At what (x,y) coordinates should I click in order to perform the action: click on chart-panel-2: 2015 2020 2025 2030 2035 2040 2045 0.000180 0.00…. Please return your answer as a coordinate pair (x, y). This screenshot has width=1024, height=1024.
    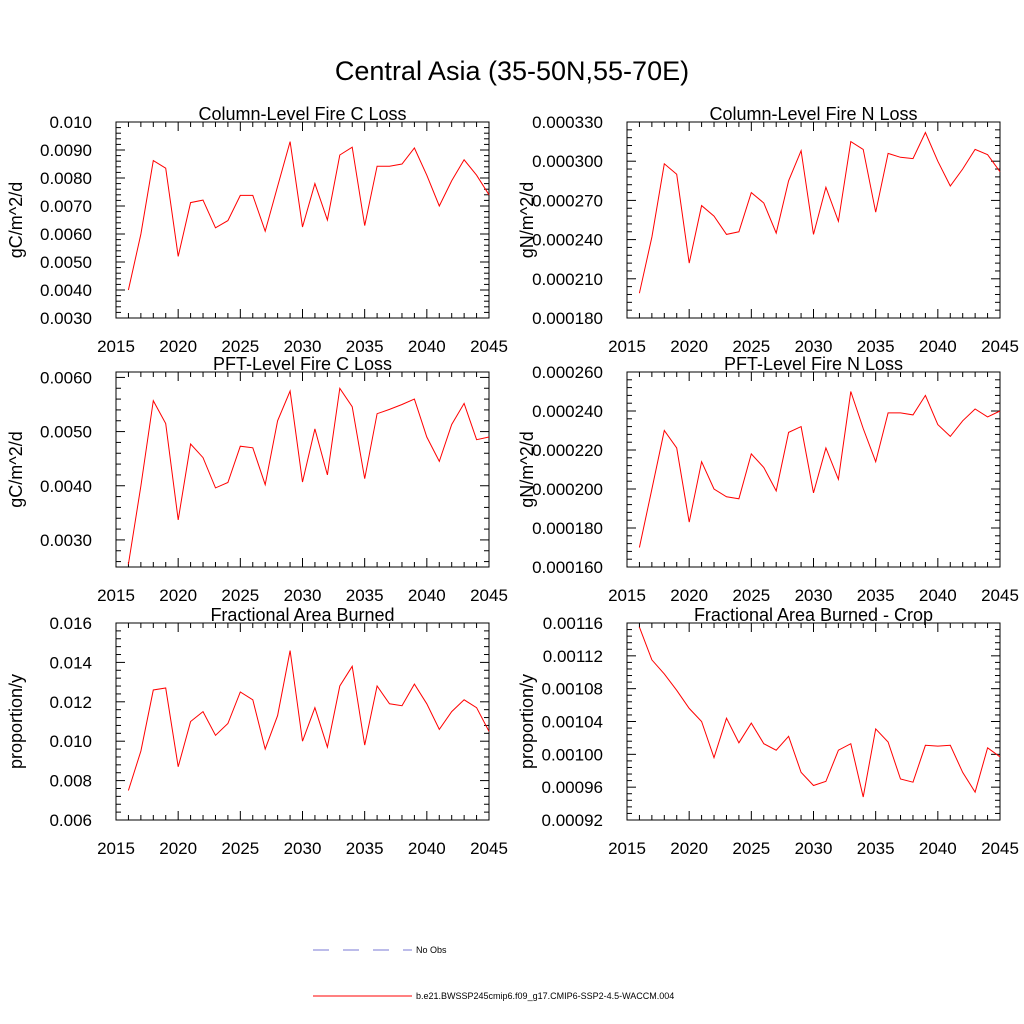
    Looking at the image, I should click on (768, 230).